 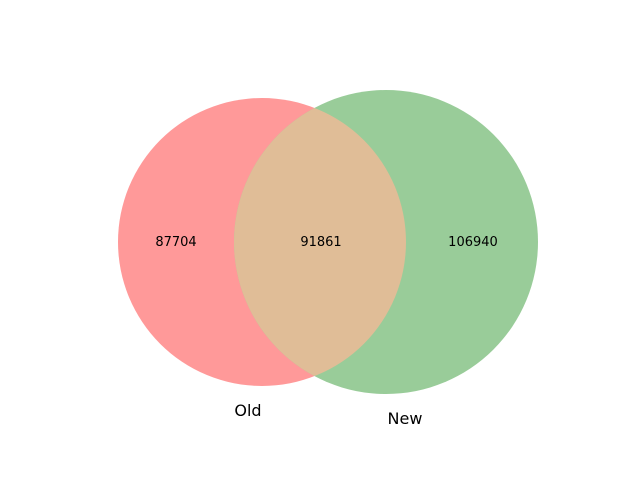 I want to click on new-set-label: New, so click(x=405, y=418).